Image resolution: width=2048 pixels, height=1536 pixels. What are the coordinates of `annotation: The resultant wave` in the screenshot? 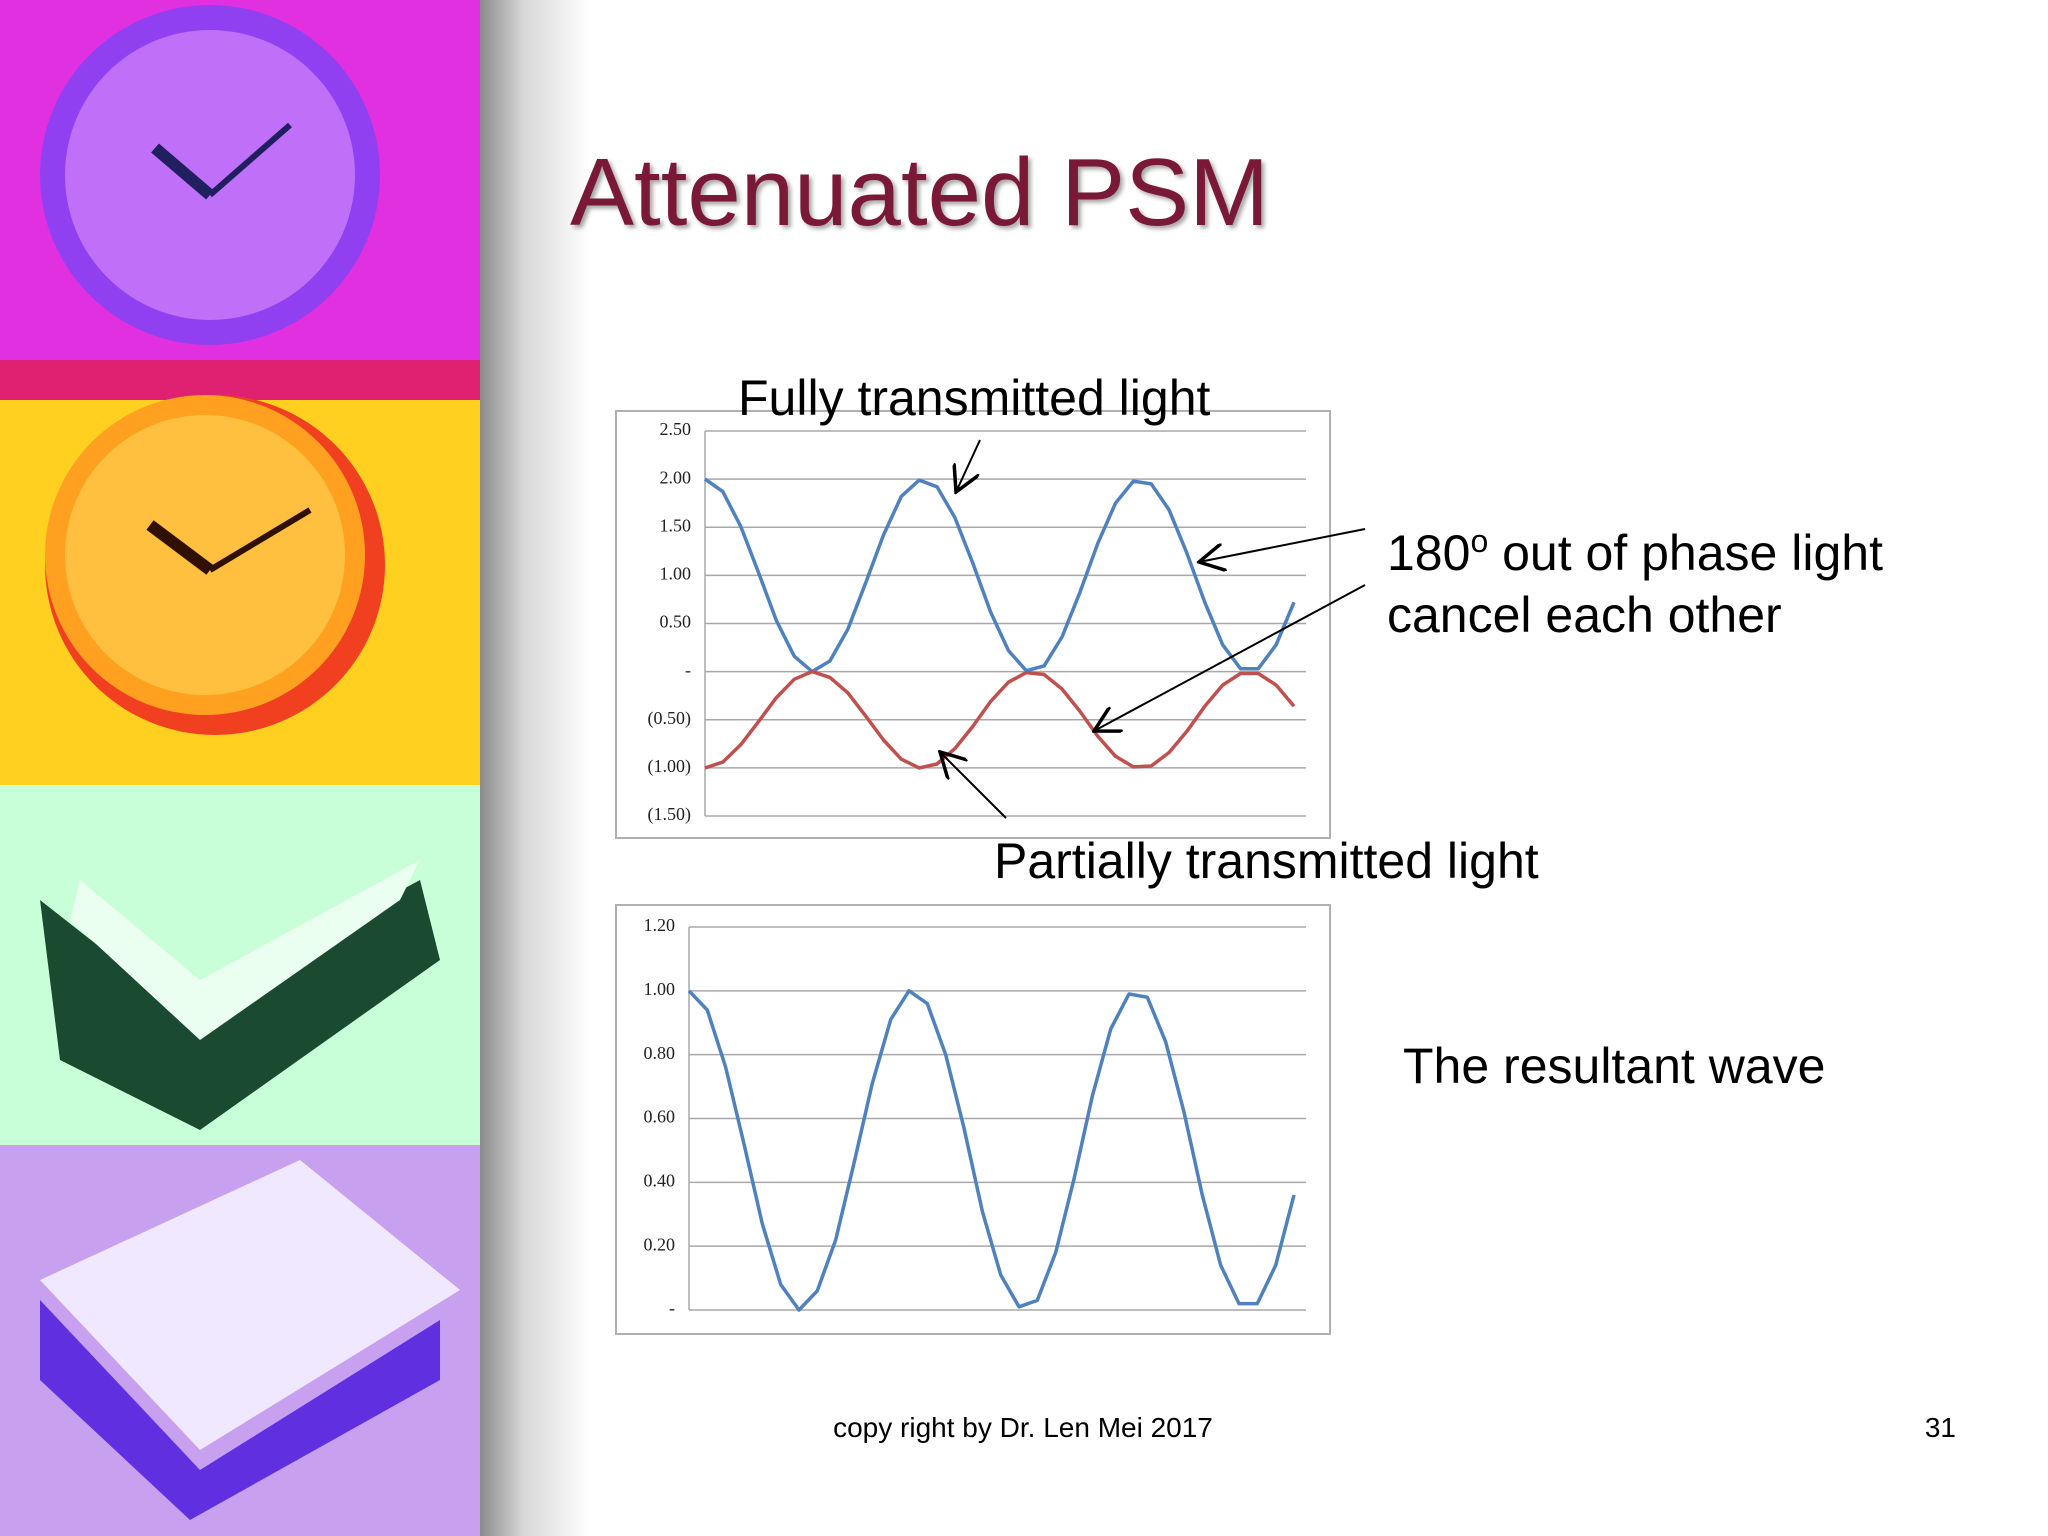 It's located at (1614, 1066).